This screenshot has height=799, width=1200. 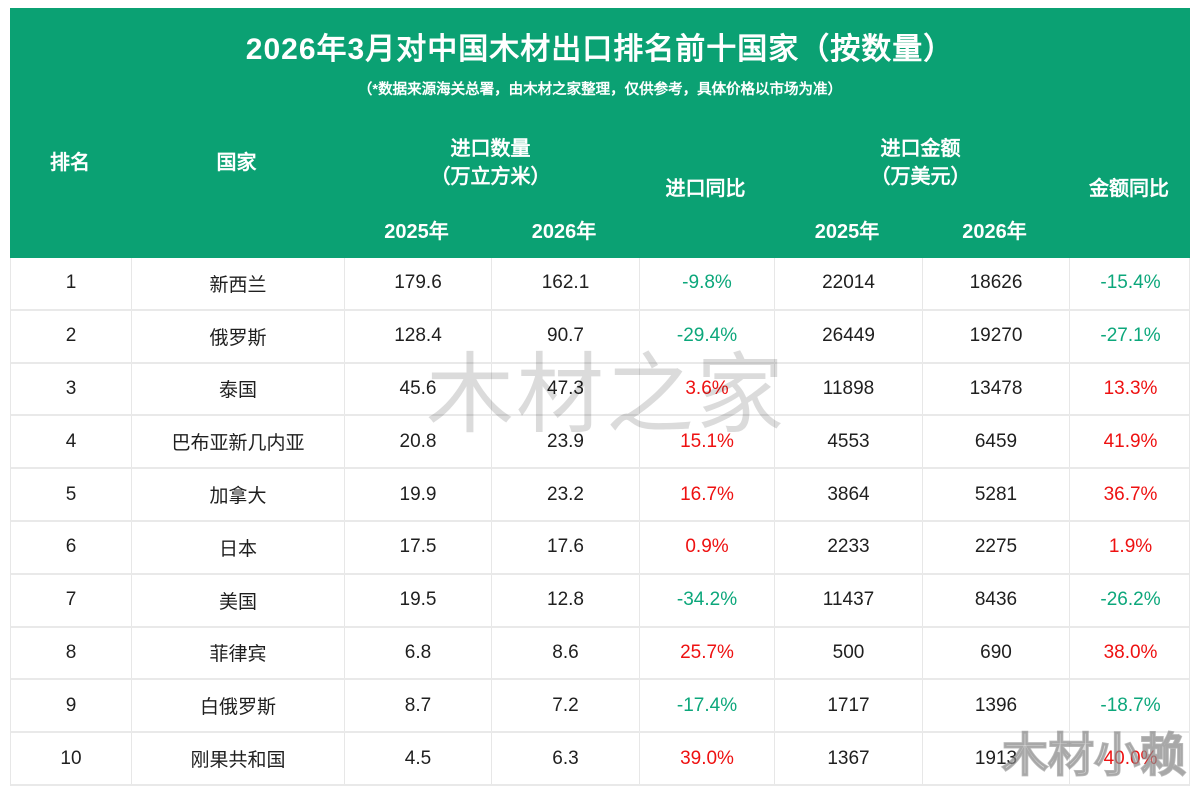 What do you see at coordinates (1130, 494) in the screenshot?
I see `cell-amount-yoy: 36.7%` at bounding box center [1130, 494].